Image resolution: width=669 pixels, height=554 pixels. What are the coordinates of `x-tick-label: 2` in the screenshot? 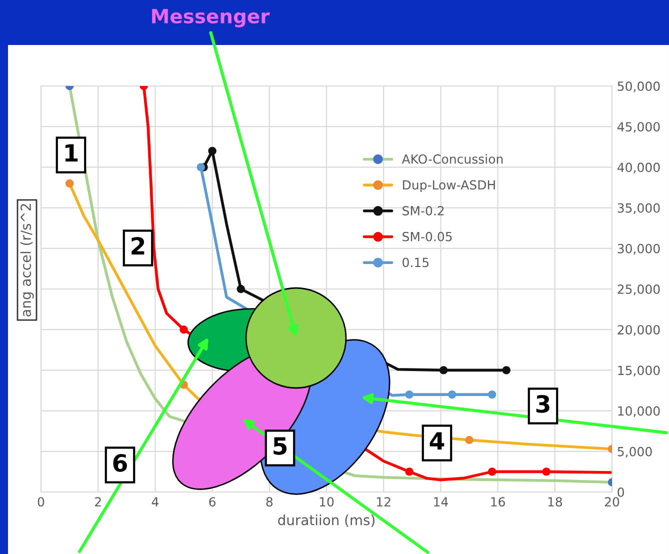 It's located at (98, 501).